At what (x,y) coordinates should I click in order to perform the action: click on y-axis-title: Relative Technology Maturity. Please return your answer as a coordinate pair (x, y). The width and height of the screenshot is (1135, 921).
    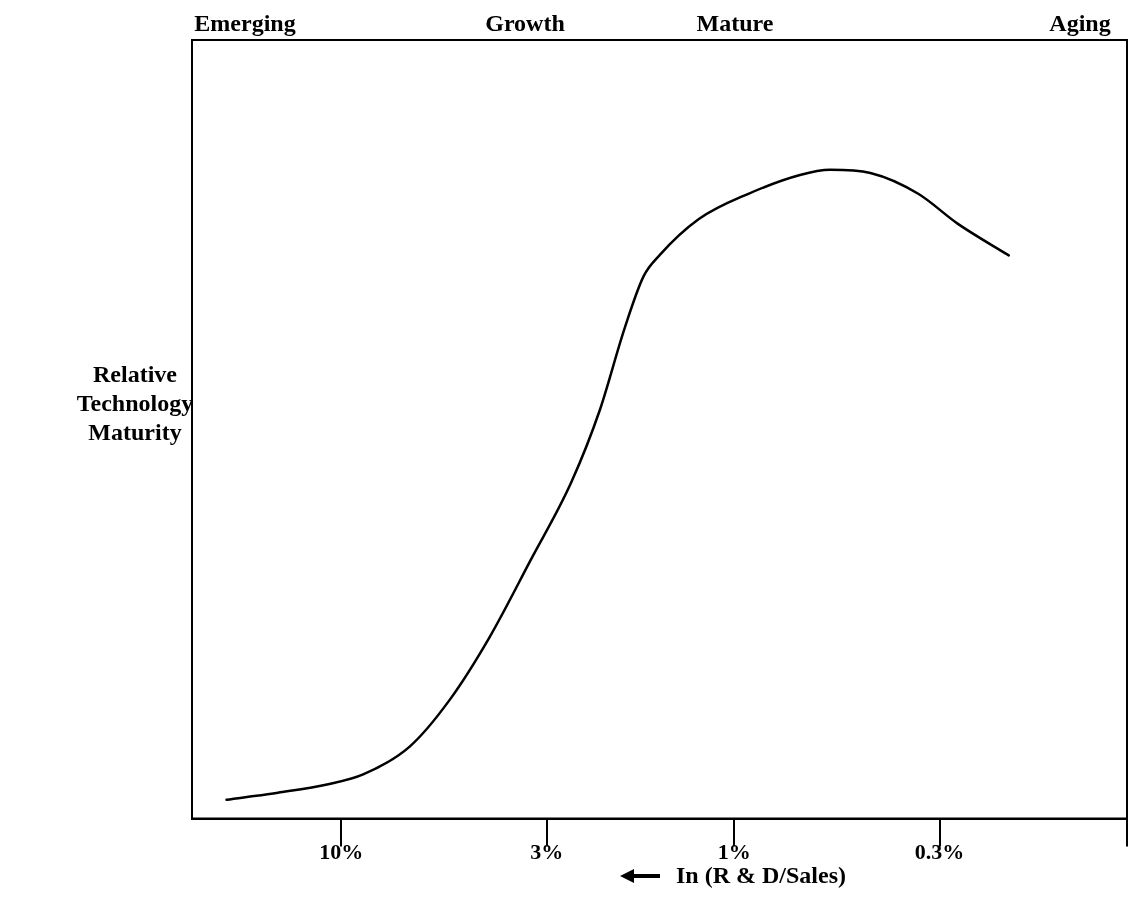
    Looking at the image, I should click on (135, 403).